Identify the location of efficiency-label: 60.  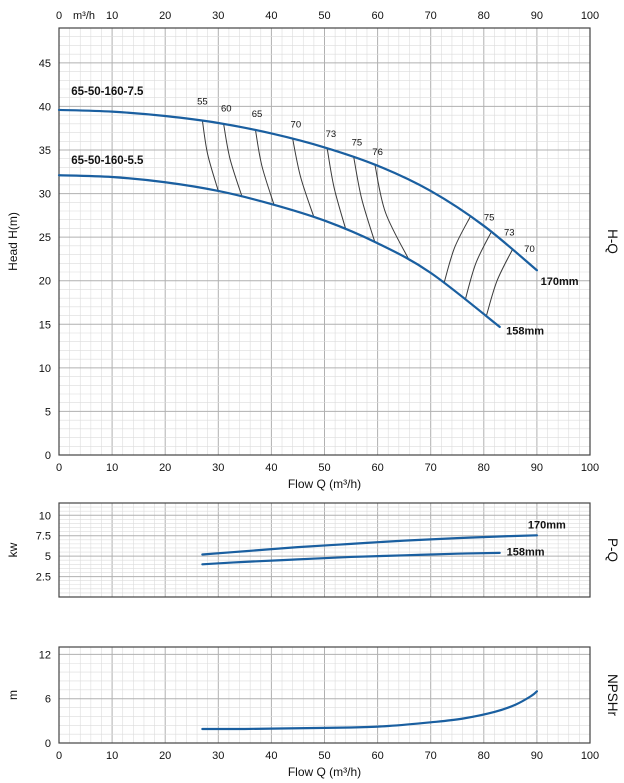
(226, 109).